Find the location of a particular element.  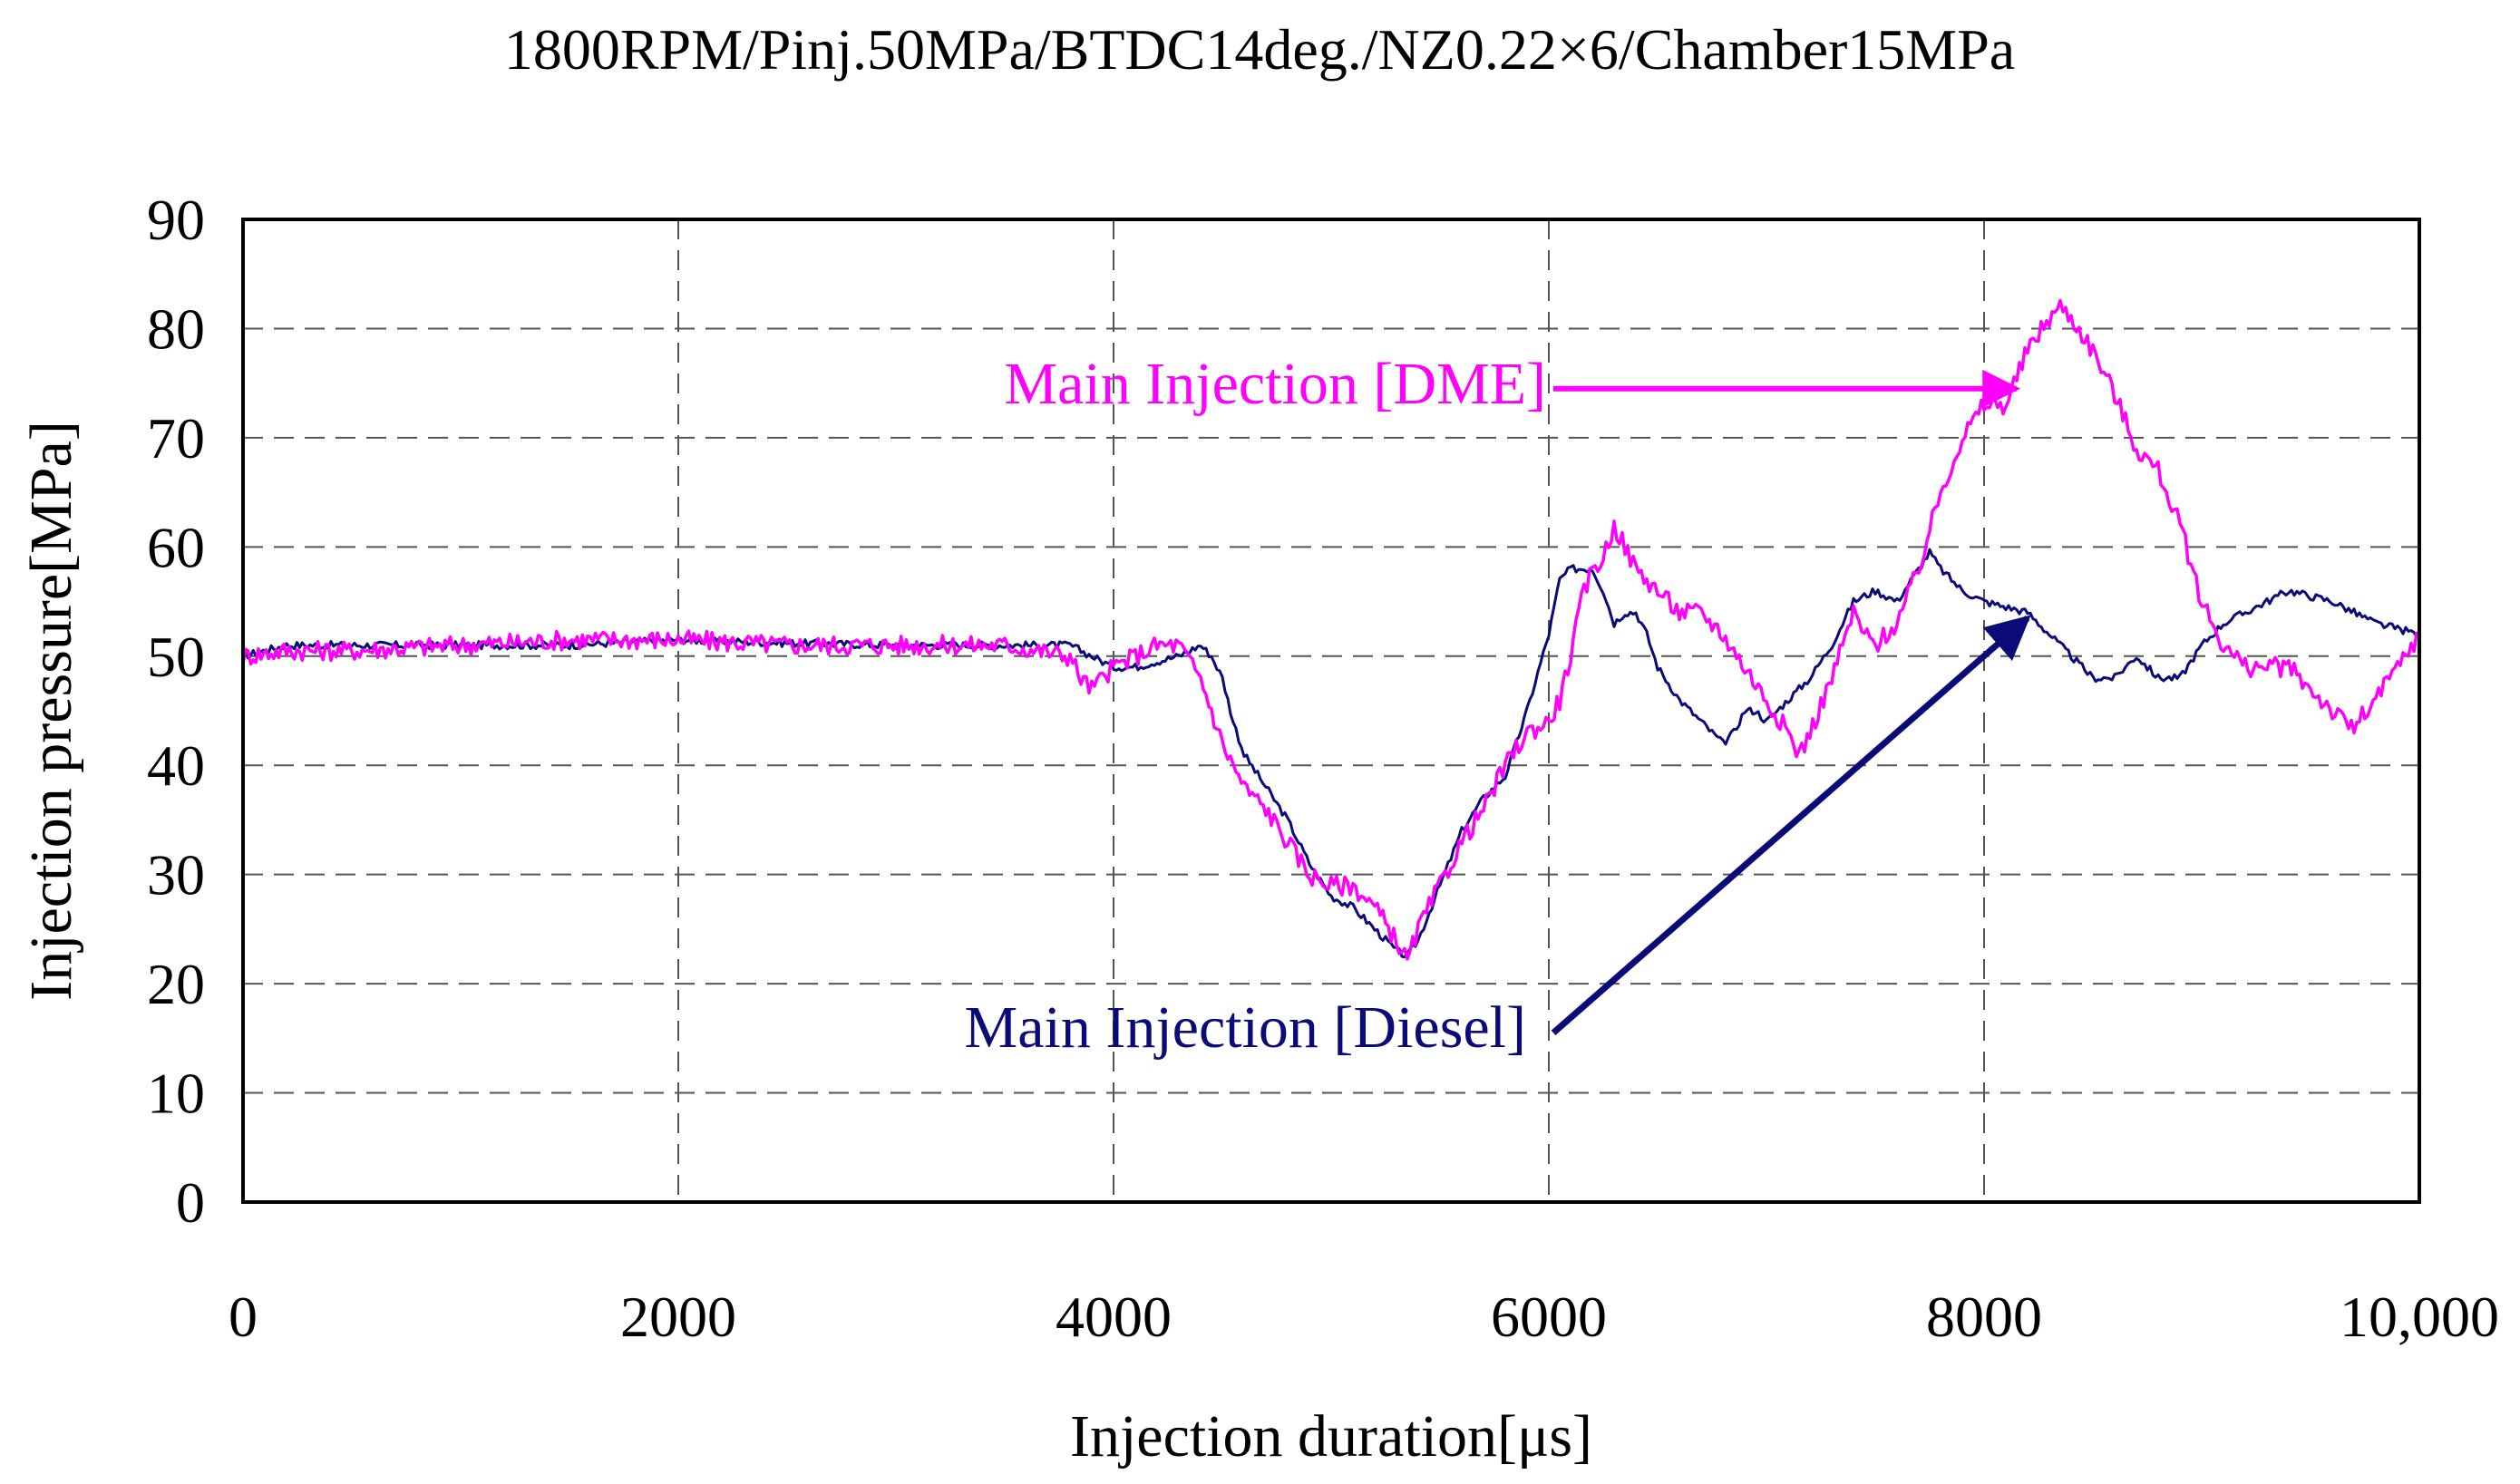

y-tick-label: 90 is located at coordinates (176, 220).